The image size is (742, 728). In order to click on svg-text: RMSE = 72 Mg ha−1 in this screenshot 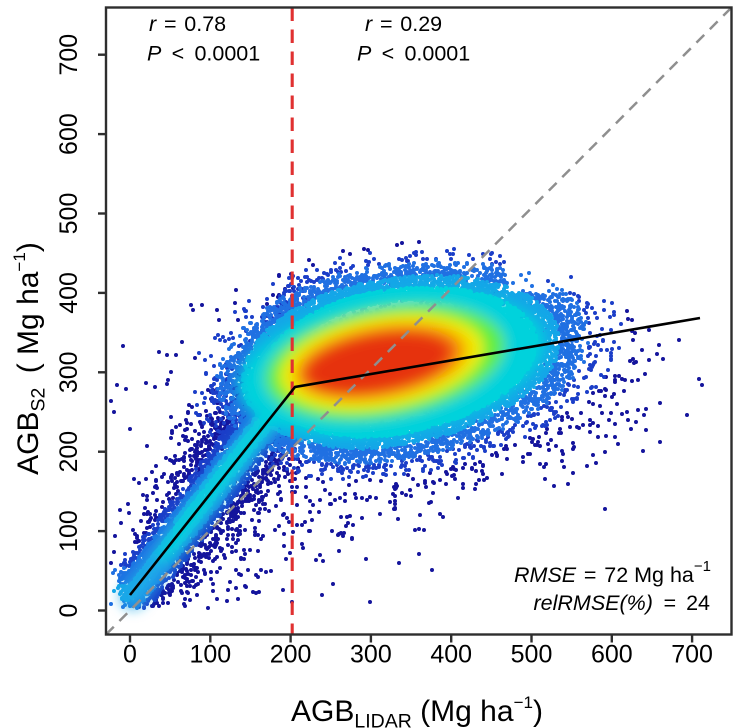, I will do `click(612, 572)`.